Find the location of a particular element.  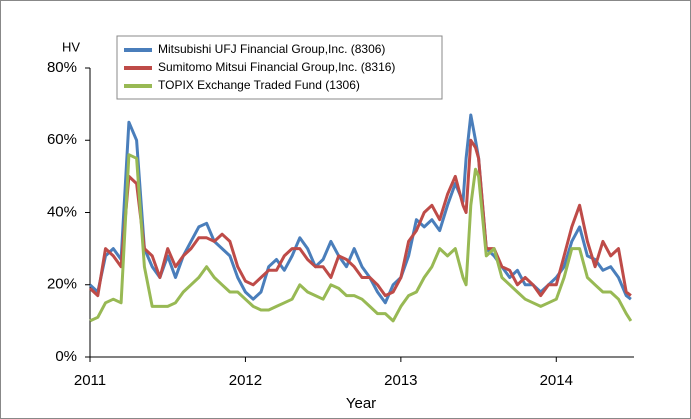

y-tick-label: 60% is located at coordinates (62, 139).